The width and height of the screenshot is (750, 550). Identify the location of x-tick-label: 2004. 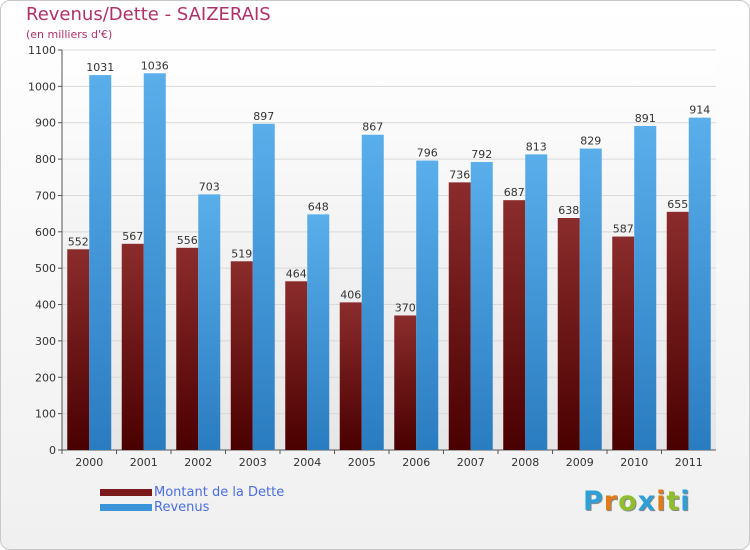
(307, 462).